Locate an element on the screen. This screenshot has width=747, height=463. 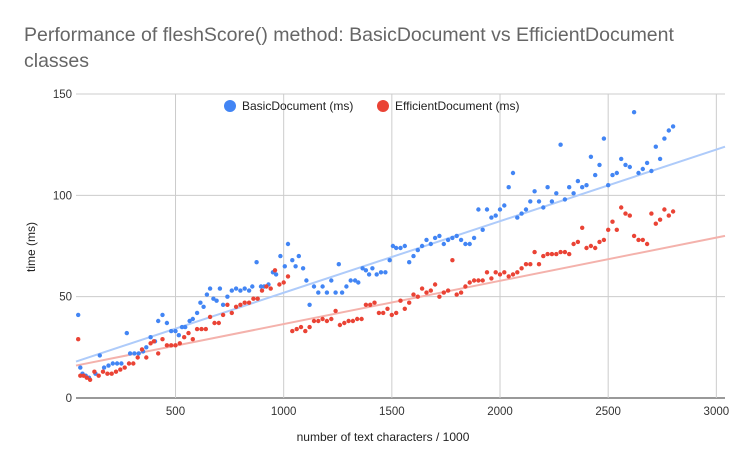
legend-label-efficient: EfficientDocument (ms) is located at coordinates (457, 106).